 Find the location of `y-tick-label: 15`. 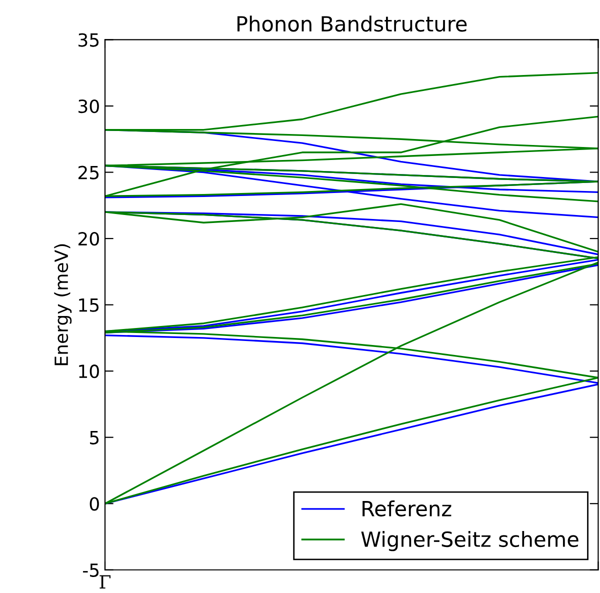

y-tick-label: 15 is located at coordinates (89, 305).